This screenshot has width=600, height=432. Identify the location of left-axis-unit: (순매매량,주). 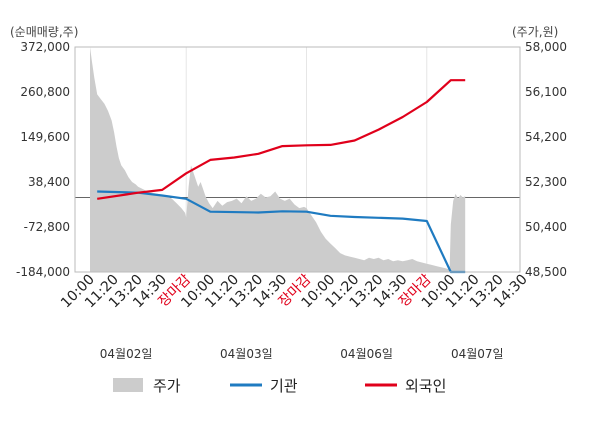
(44, 32).